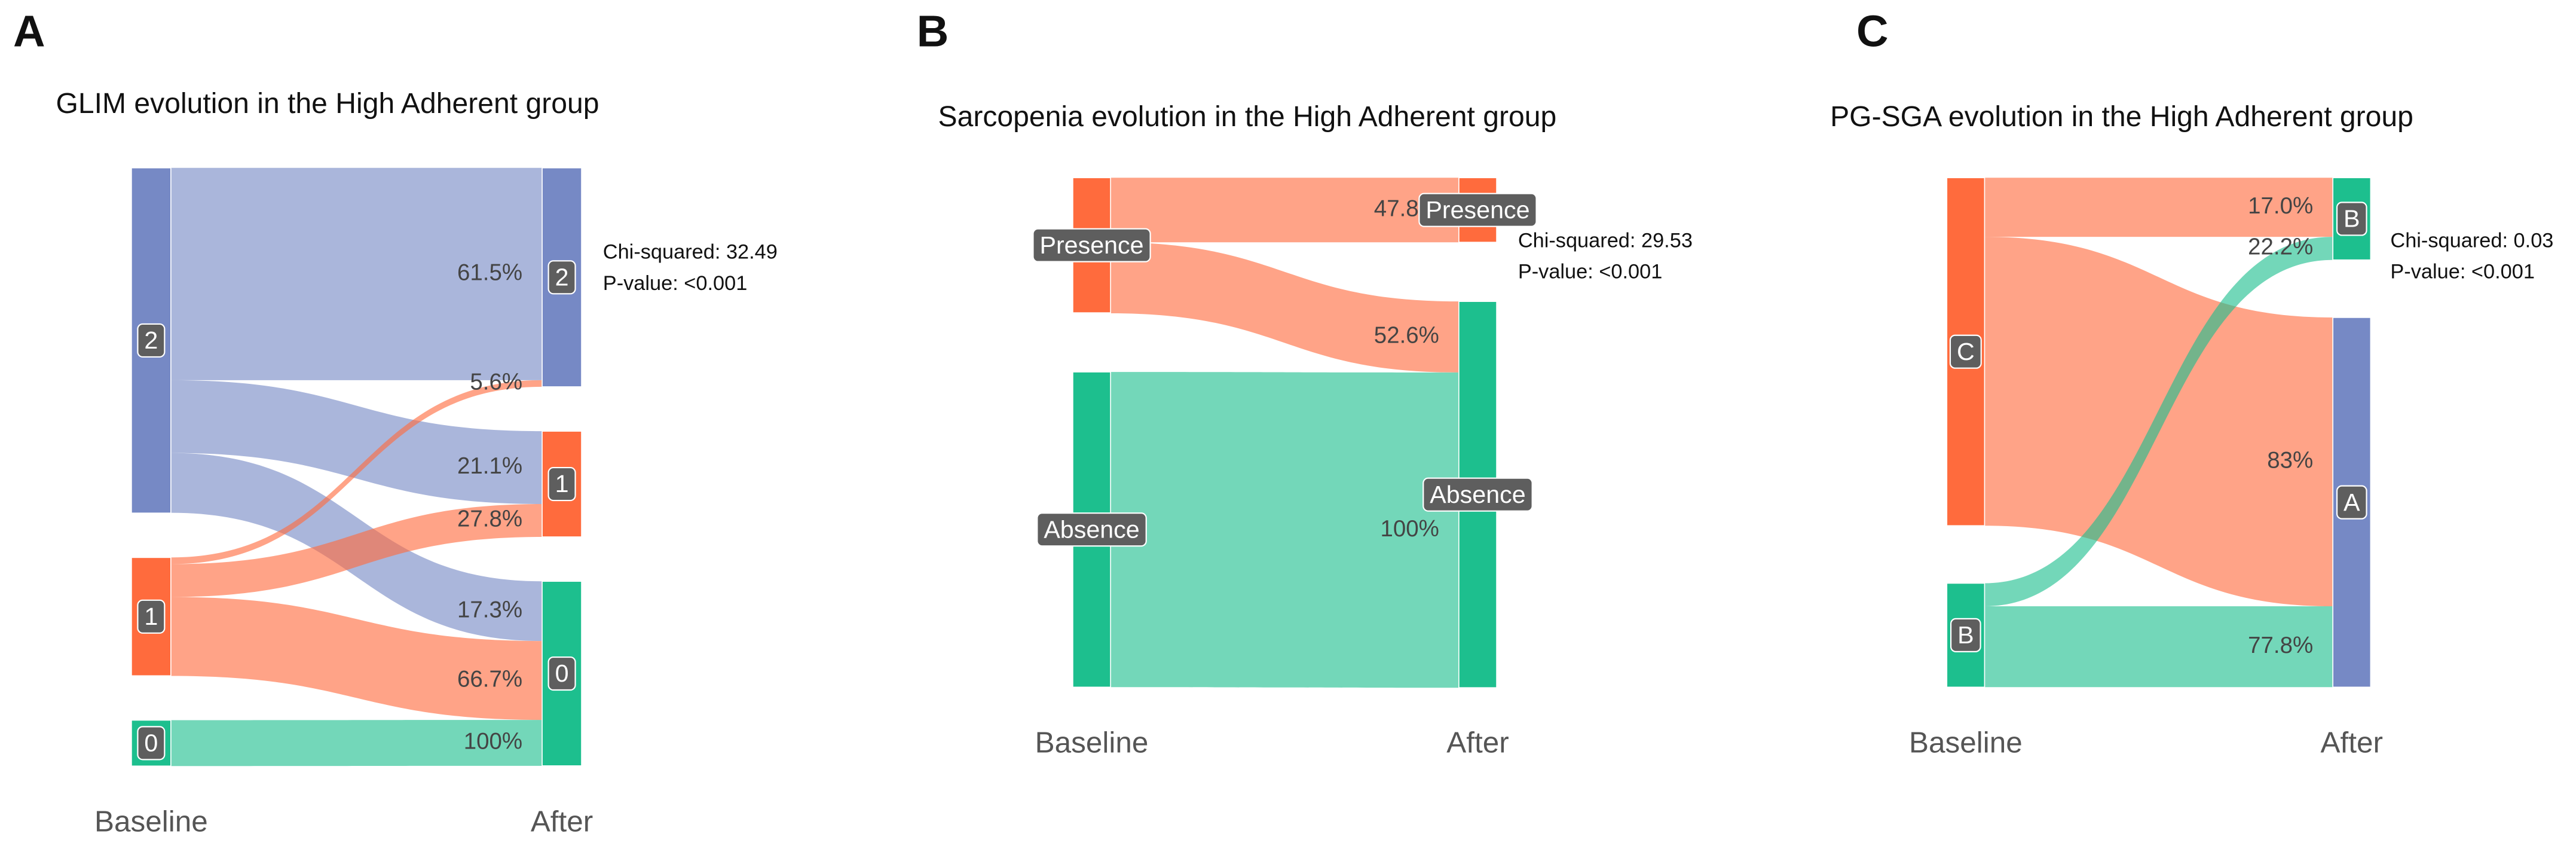  I want to click on panel-letter: B, so click(933, 31).